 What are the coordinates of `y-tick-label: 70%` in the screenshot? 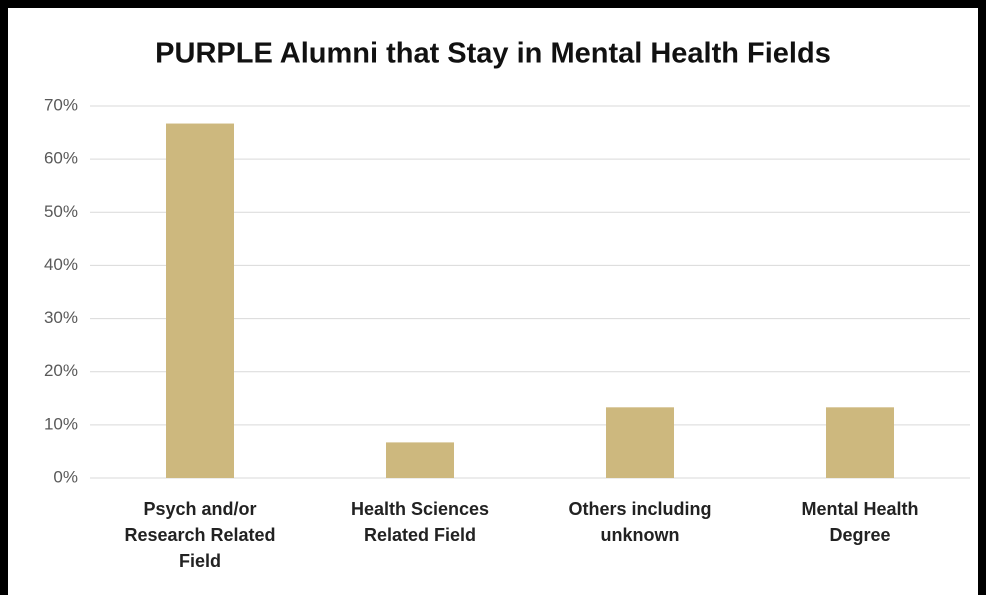 It's located at (61, 104).